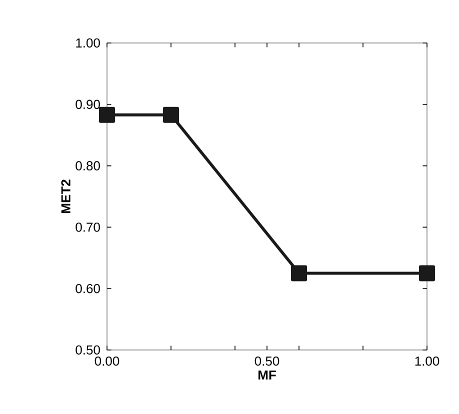 This screenshot has height=414, width=459. What do you see at coordinates (65, 196) in the screenshot?
I see `y-axis-title: MET2` at bounding box center [65, 196].